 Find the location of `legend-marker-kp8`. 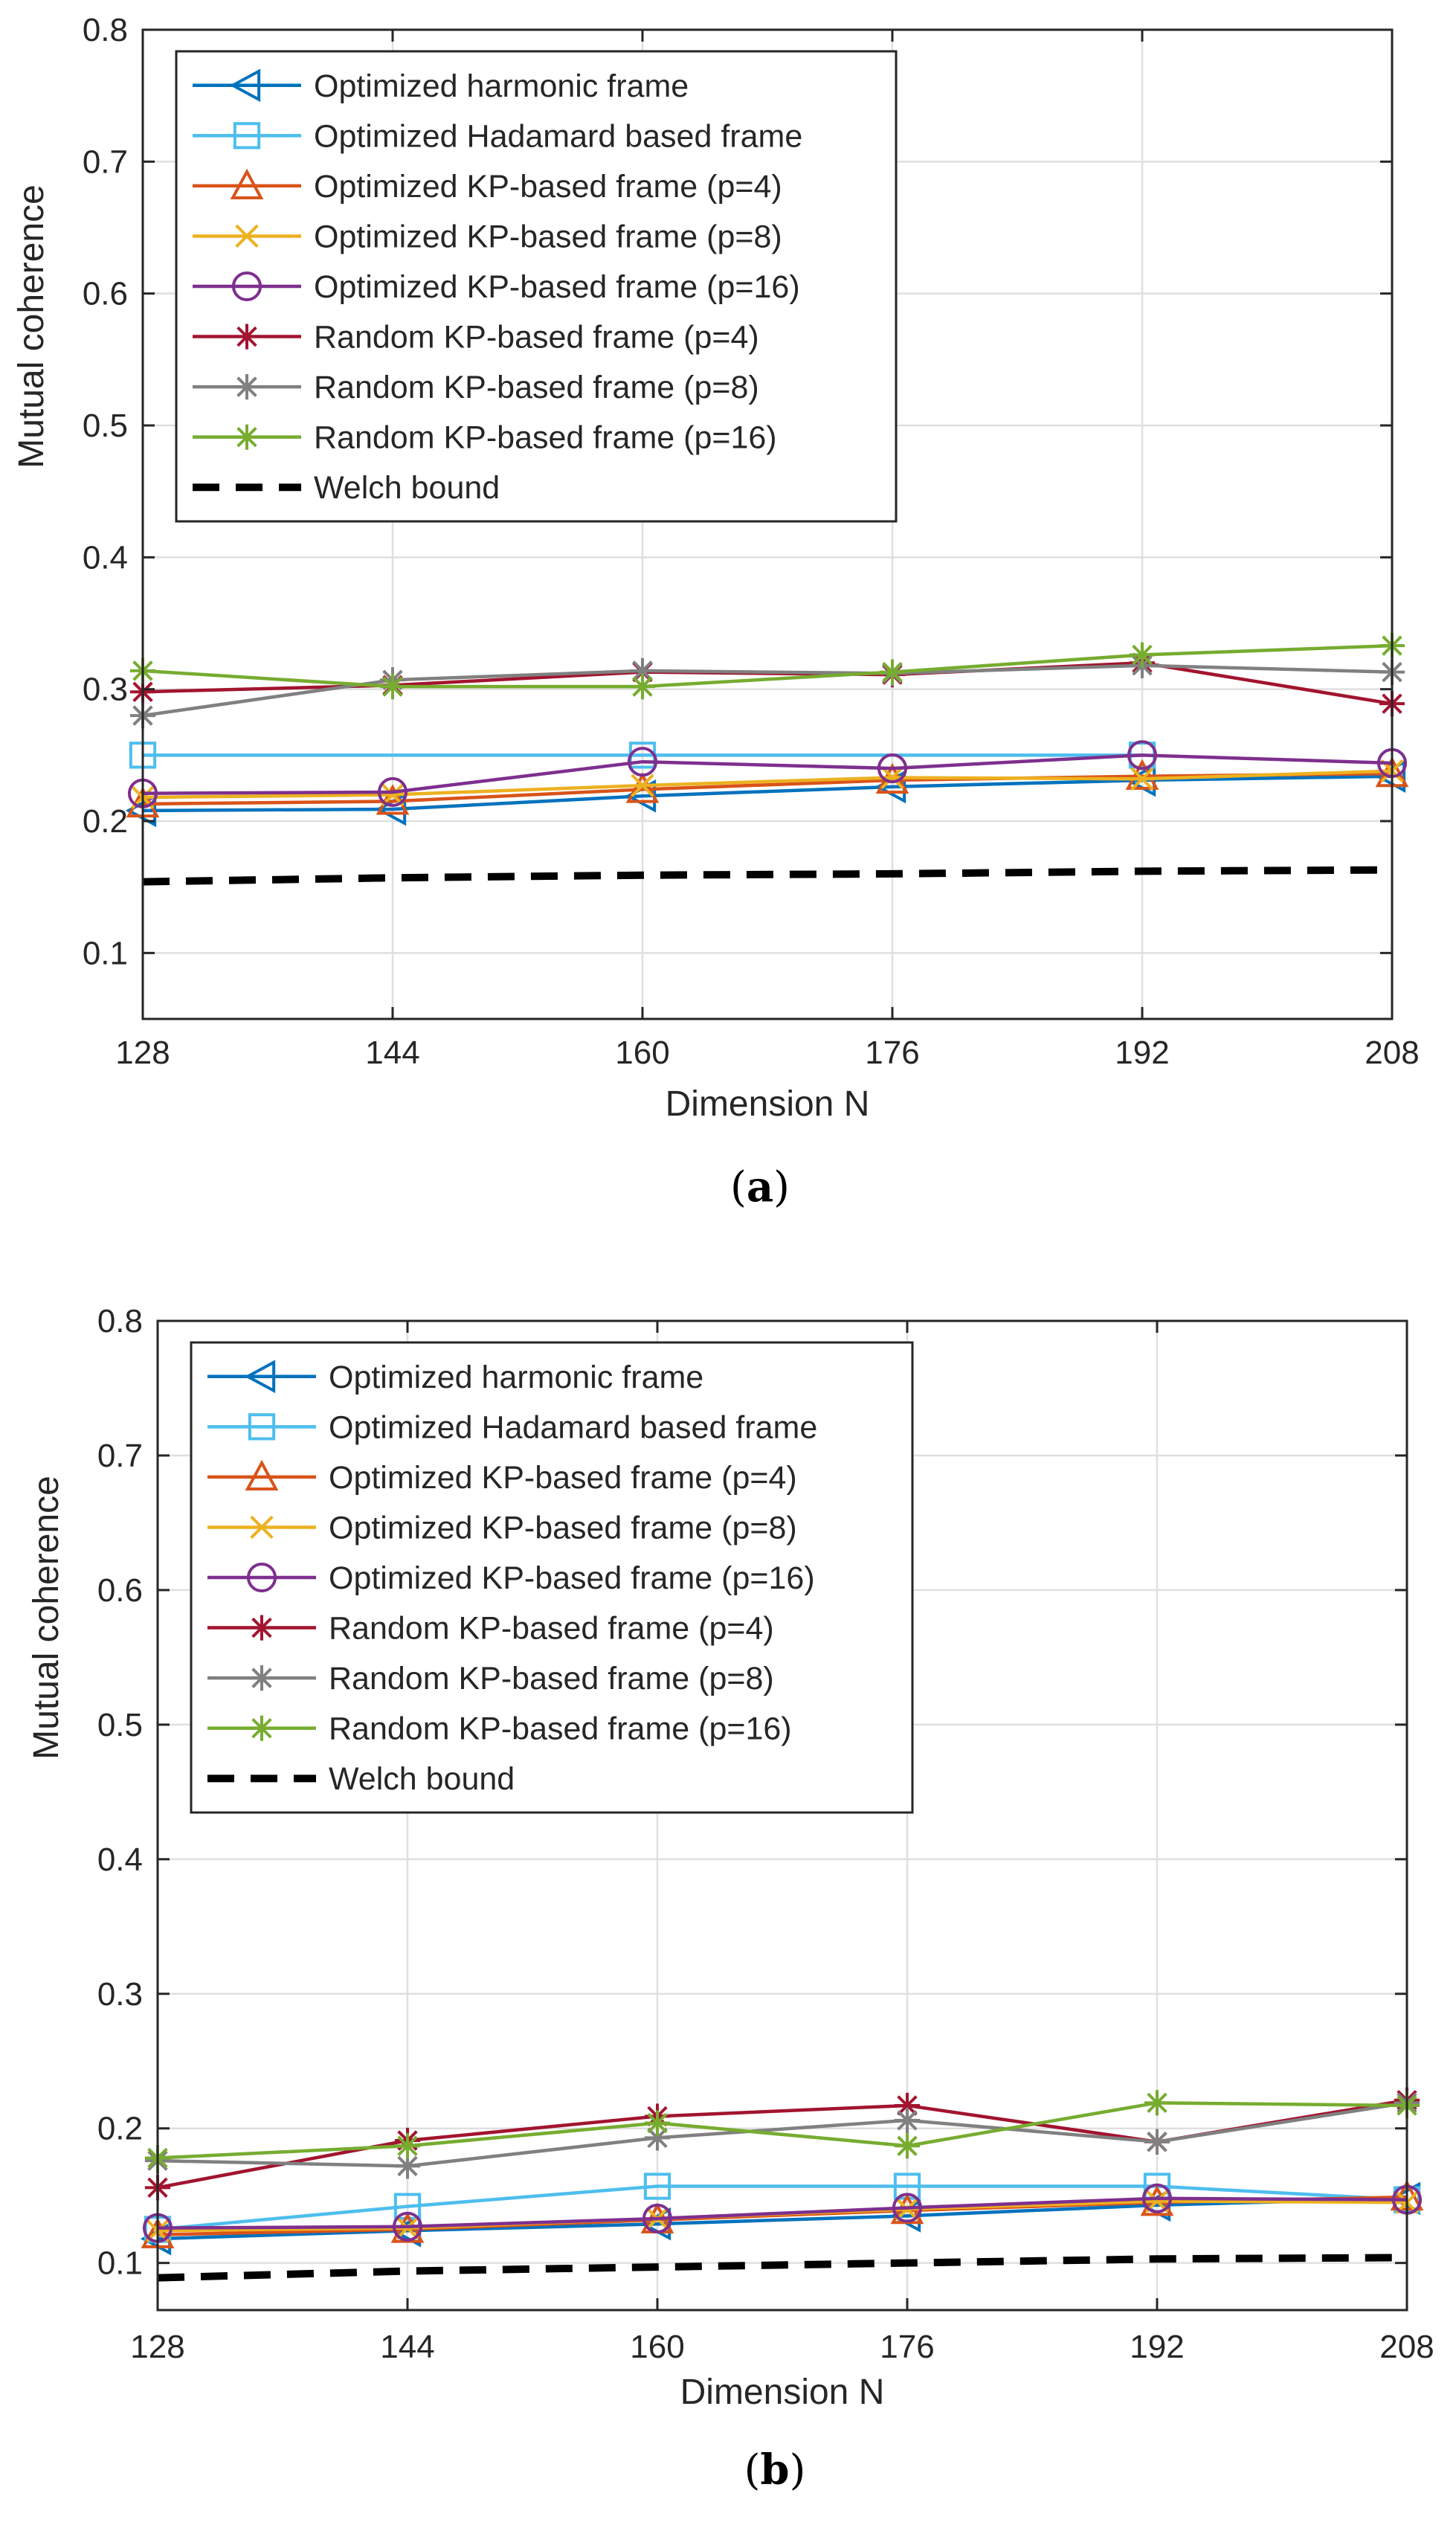

legend-marker-kp8 is located at coordinates (247, 236).